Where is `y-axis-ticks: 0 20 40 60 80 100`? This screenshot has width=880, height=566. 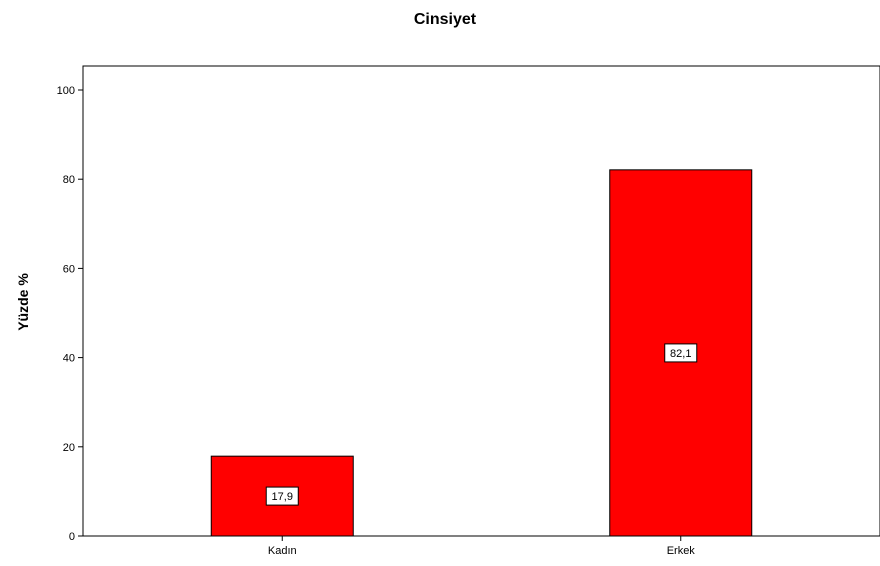
y-axis-ticks: 0 20 40 60 80 100 is located at coordinates (70, 314).